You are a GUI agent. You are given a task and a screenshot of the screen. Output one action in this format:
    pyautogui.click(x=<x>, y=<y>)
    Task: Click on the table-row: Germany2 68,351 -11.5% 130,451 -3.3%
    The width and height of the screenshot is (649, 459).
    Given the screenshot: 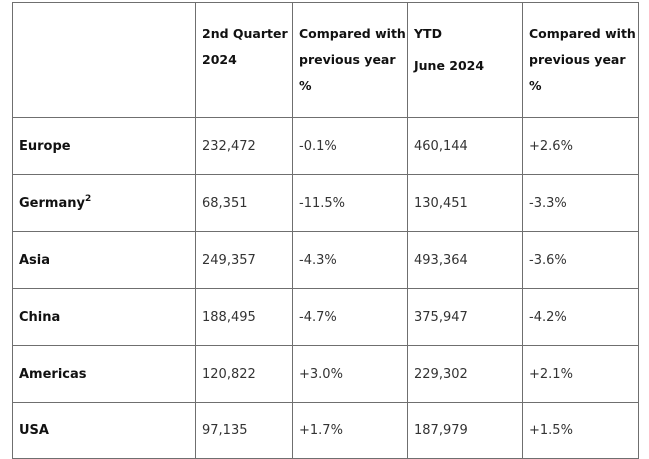 What is the action you would take?
    pyautogui.click(x=325, y=203)
    